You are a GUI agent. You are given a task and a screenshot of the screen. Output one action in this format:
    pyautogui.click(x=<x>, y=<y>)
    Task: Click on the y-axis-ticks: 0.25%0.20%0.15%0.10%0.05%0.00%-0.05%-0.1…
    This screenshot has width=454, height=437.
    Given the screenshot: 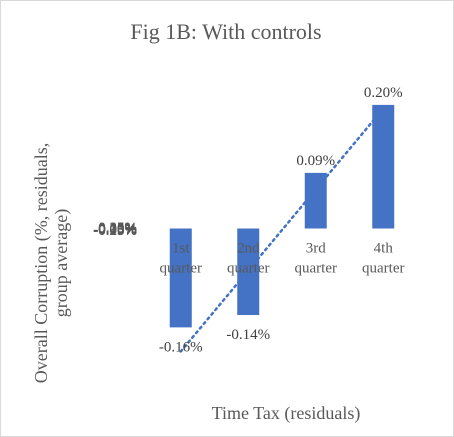 What is the action you would take?
    pyautogui.click(x=115, y=229)
    